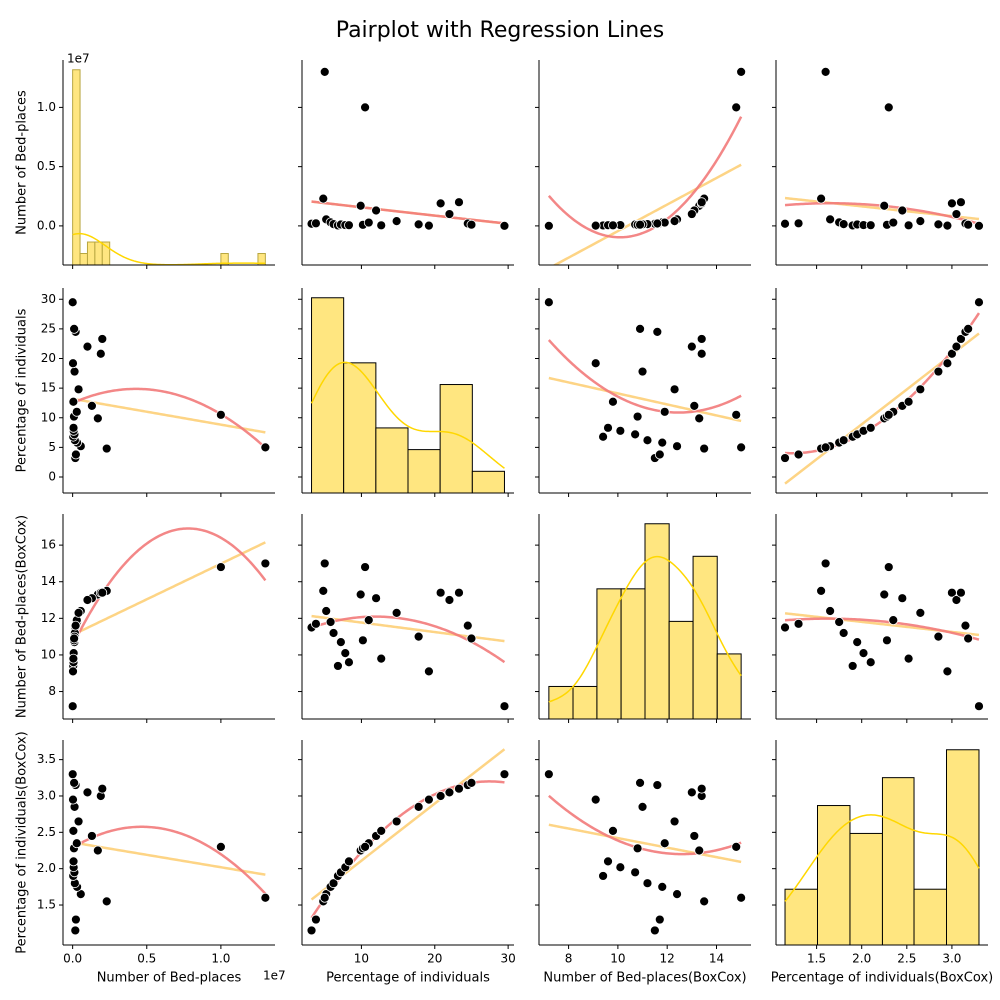 Image resolution: width=1000 pixels, height=1000 pixels. I want to click on y-tick-label: 0, so click(52, 477).